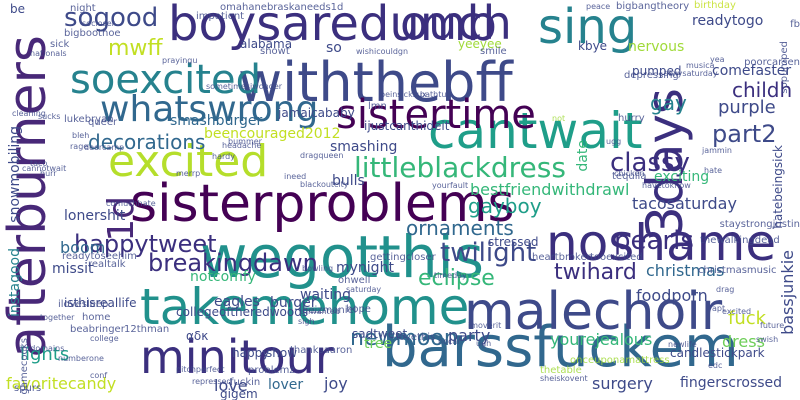 This screenshot has width=800, height=400. I want to click on word: lover, so click(286, 385).